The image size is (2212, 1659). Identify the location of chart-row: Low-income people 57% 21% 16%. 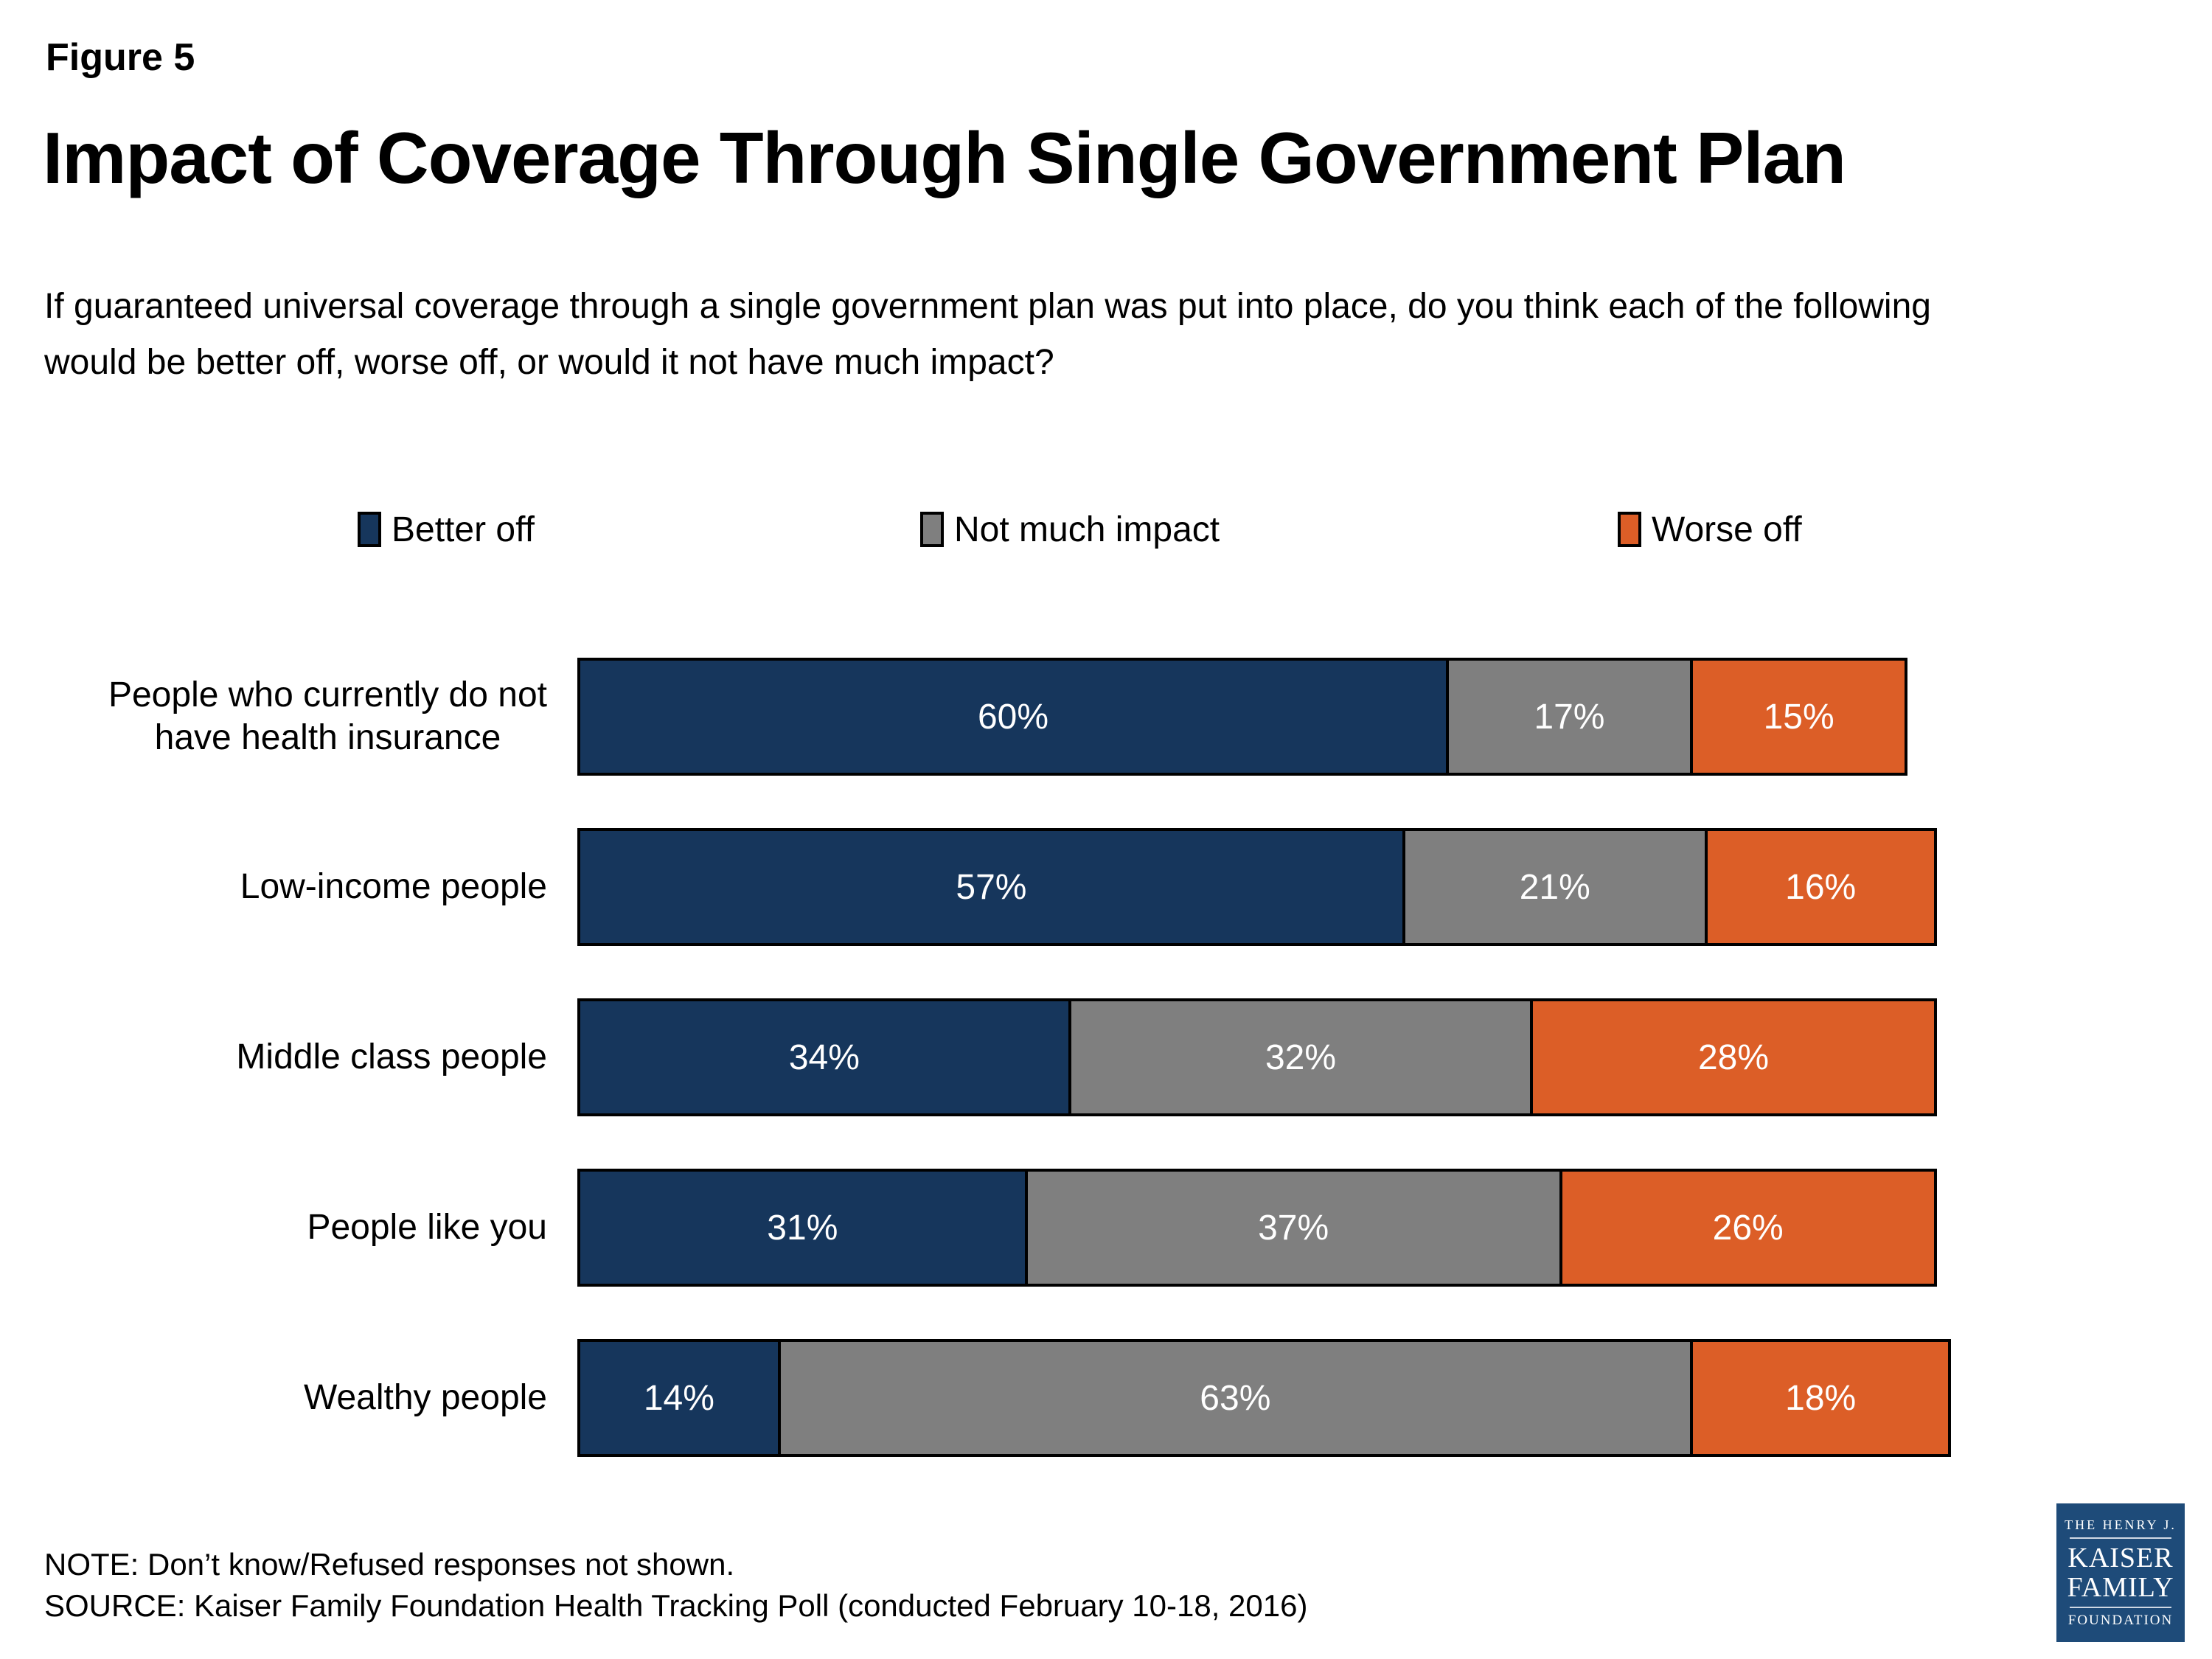
(1106, 887).